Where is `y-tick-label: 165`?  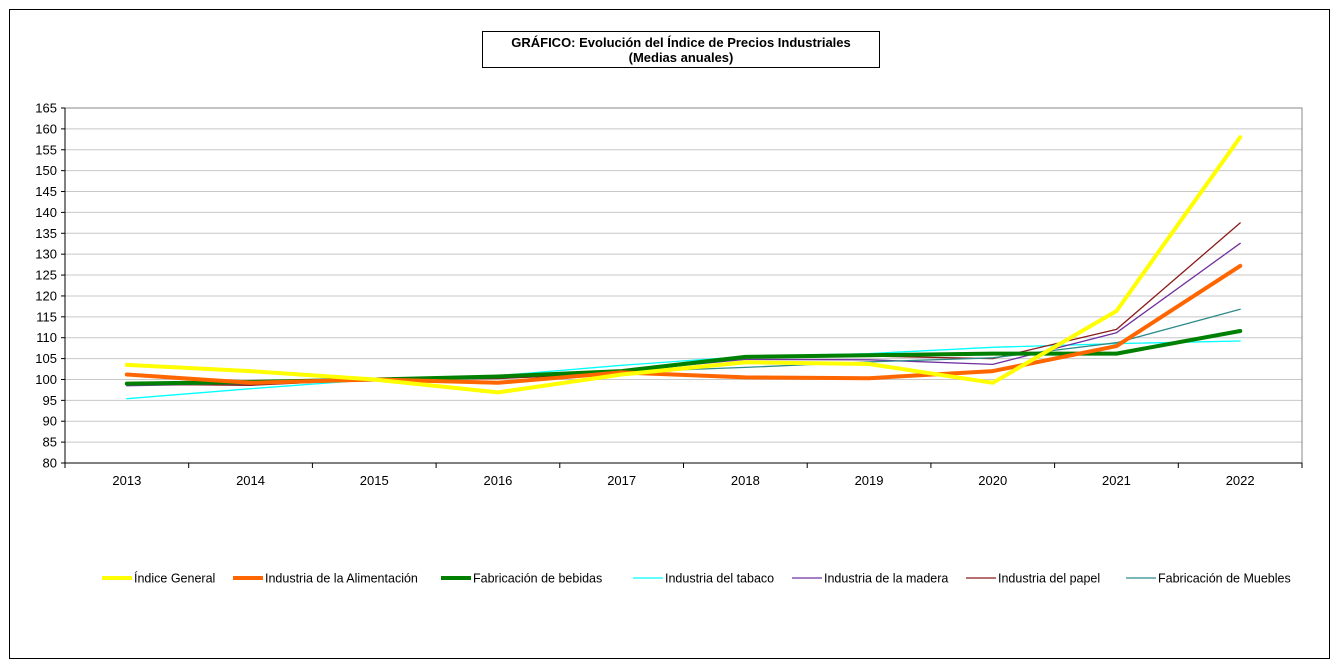
y-tick-label: 165 is located at coordinates (46, 108).